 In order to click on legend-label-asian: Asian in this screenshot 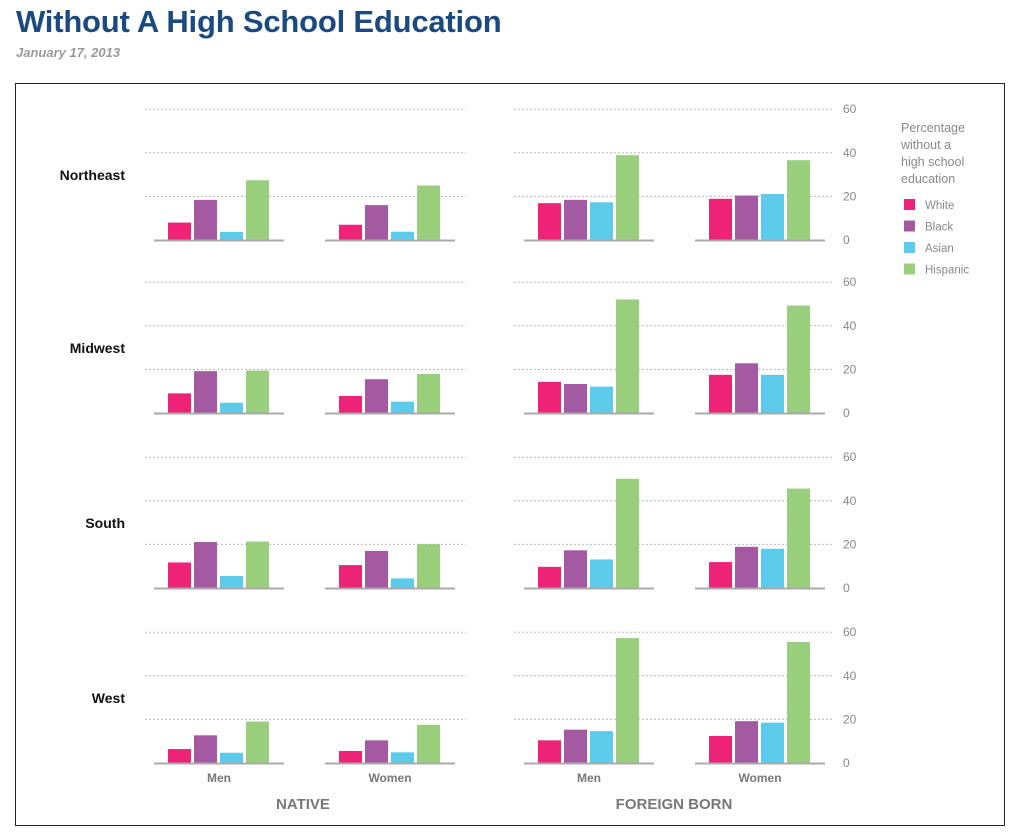, I will do `click(939, 249)`.